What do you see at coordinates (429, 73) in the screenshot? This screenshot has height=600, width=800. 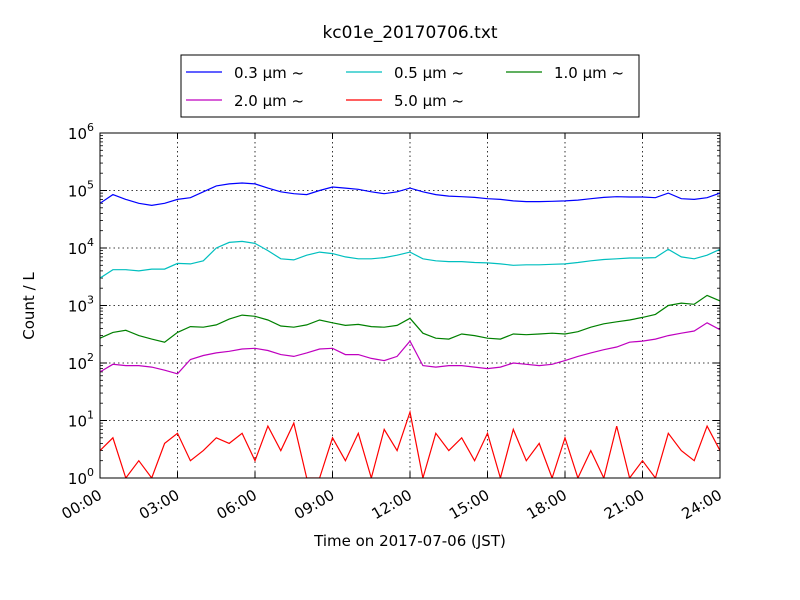 I see `legend-label: 0.5 µm ~` at bounding box center [429, 73].